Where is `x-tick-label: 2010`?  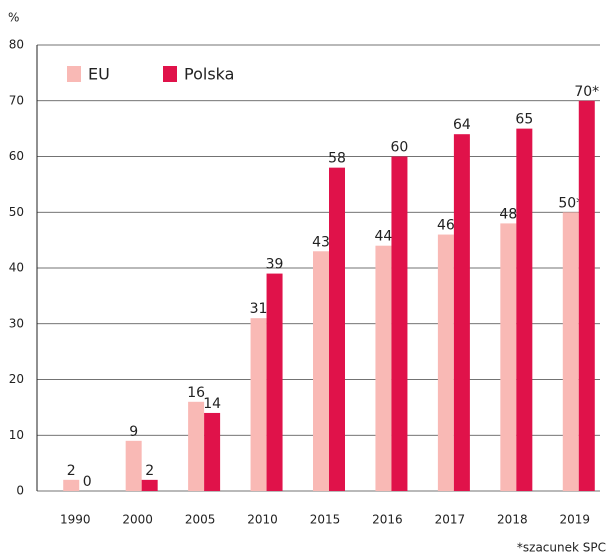
x-tick-label: 2010 is located at coordinates (262, 520).